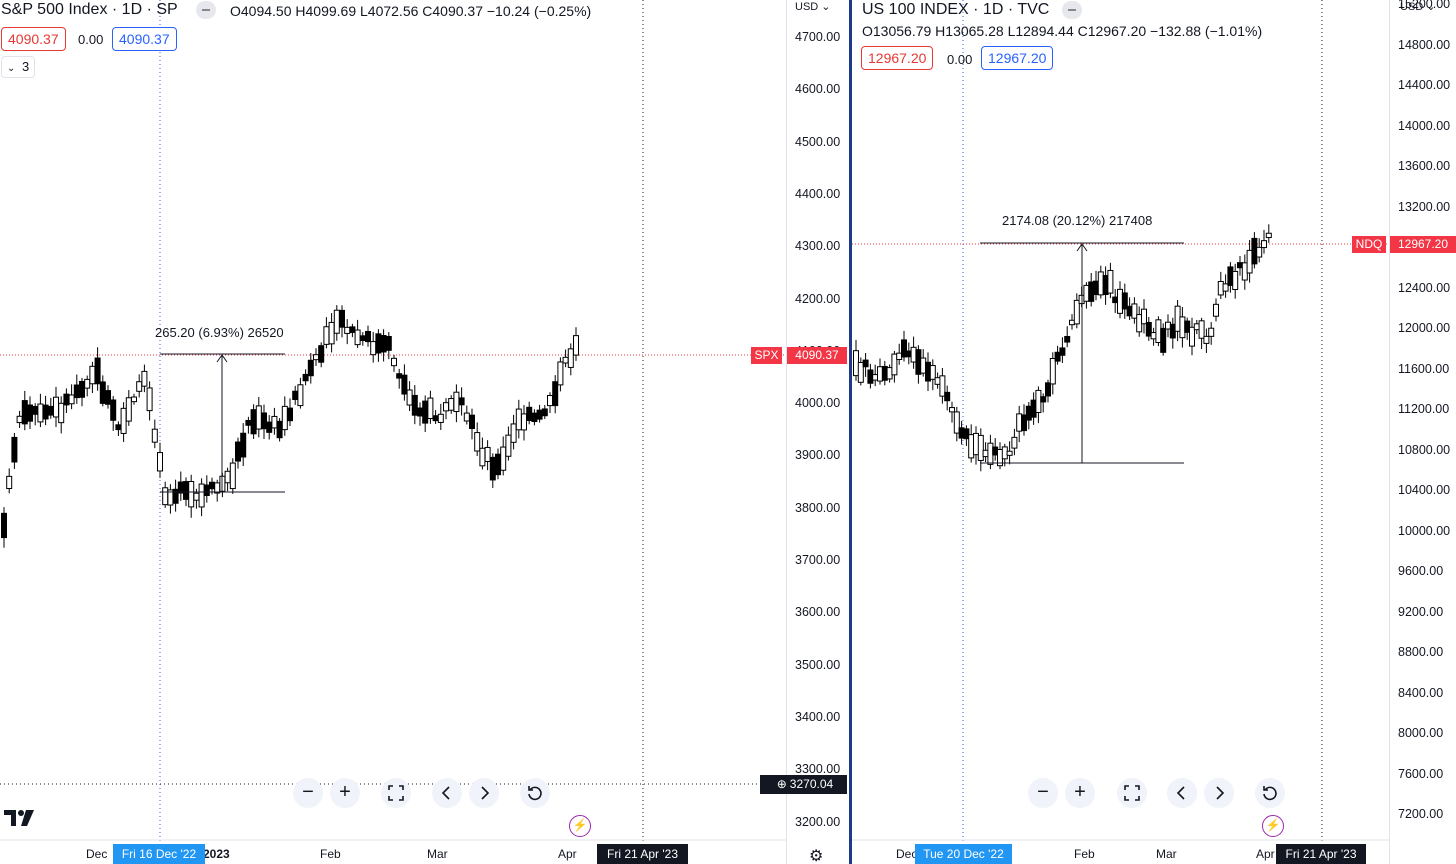 This screenshot has height=864, width=1456. Describe the element at coordinates (20, 818) in the screenshot. I see `tradingview-logo` at that location.